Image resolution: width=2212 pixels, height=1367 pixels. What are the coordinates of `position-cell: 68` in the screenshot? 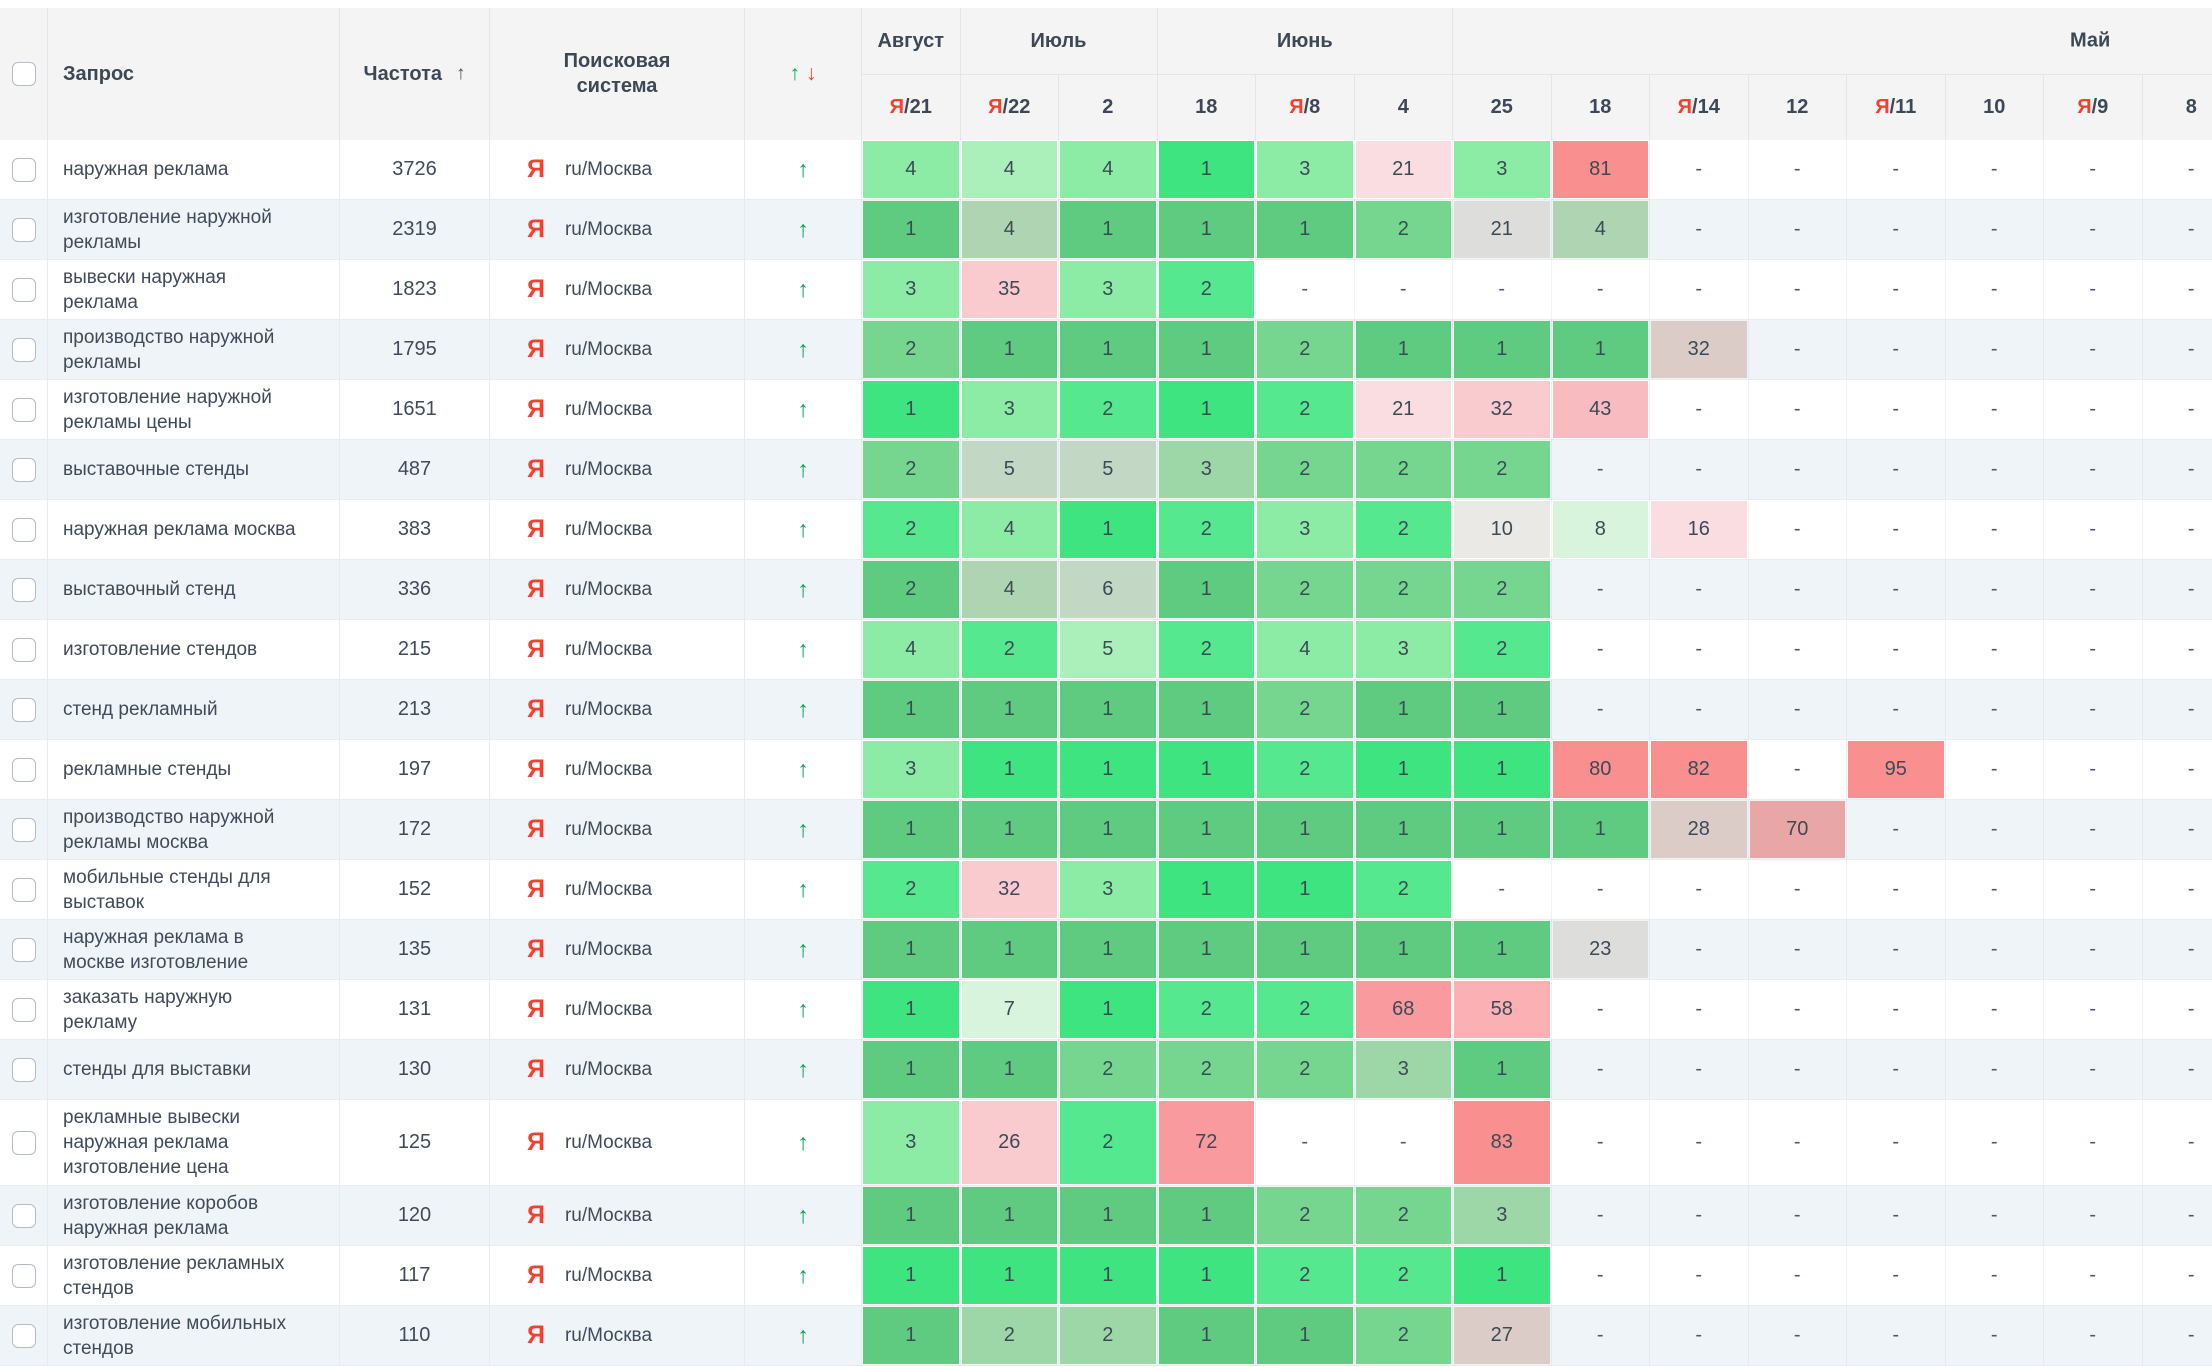 It's located at (1404, 1009).